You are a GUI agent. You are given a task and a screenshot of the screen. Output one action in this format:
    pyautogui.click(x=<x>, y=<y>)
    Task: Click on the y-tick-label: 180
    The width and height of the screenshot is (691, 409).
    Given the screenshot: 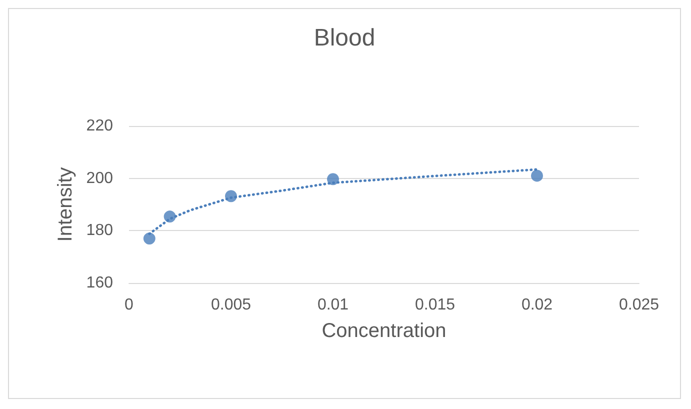 What is the action you would take?
    pyautogui.click(x=100, y=231)
    